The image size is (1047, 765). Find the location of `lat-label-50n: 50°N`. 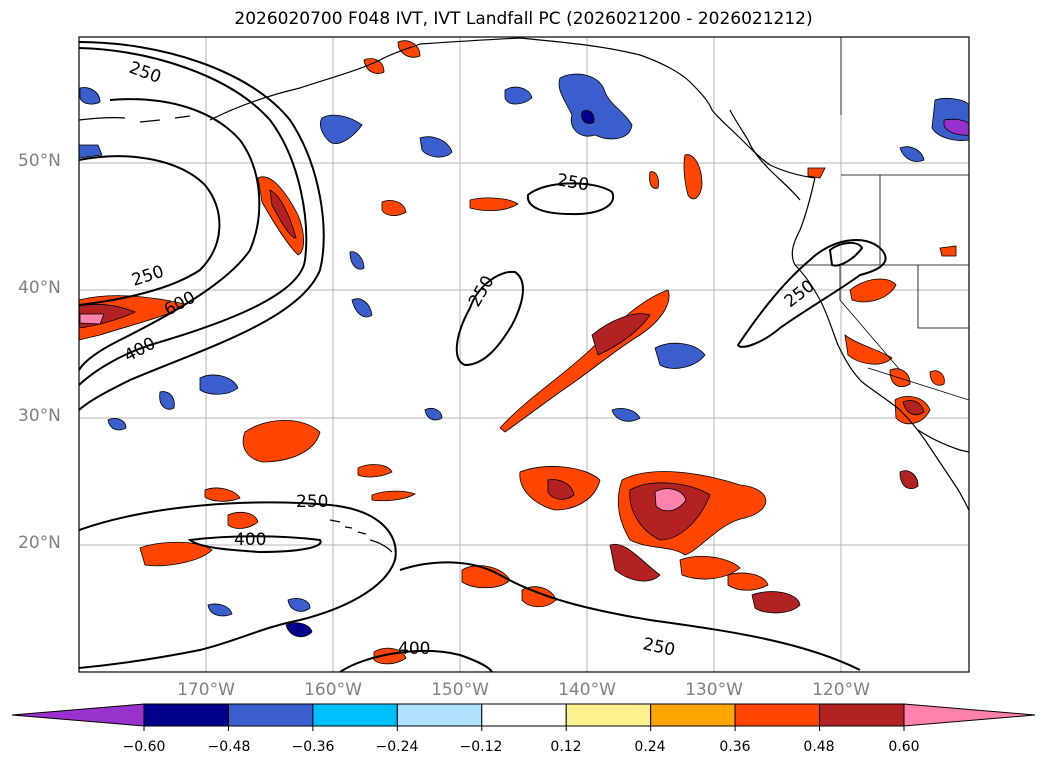

lat-label-50n: 50°N is located at coordinates (39, 161).